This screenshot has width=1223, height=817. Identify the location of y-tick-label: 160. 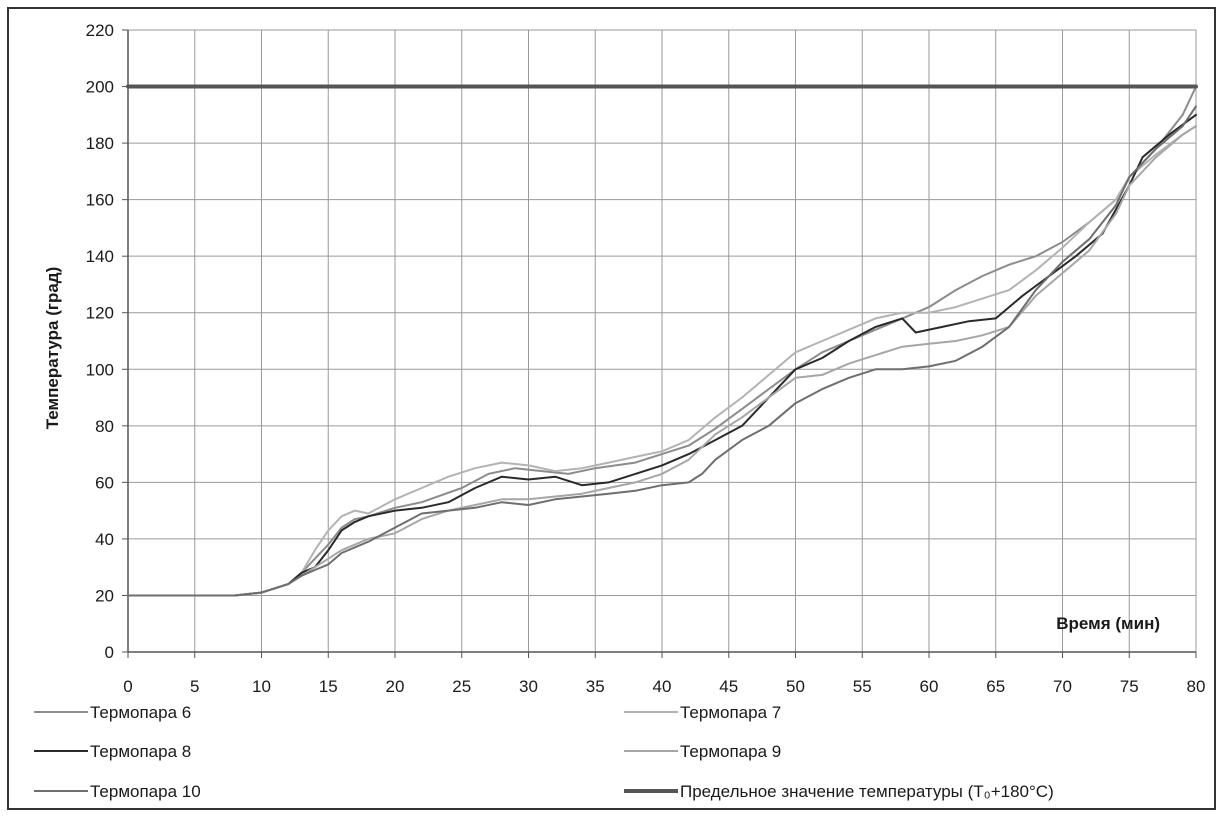
(100, 200).